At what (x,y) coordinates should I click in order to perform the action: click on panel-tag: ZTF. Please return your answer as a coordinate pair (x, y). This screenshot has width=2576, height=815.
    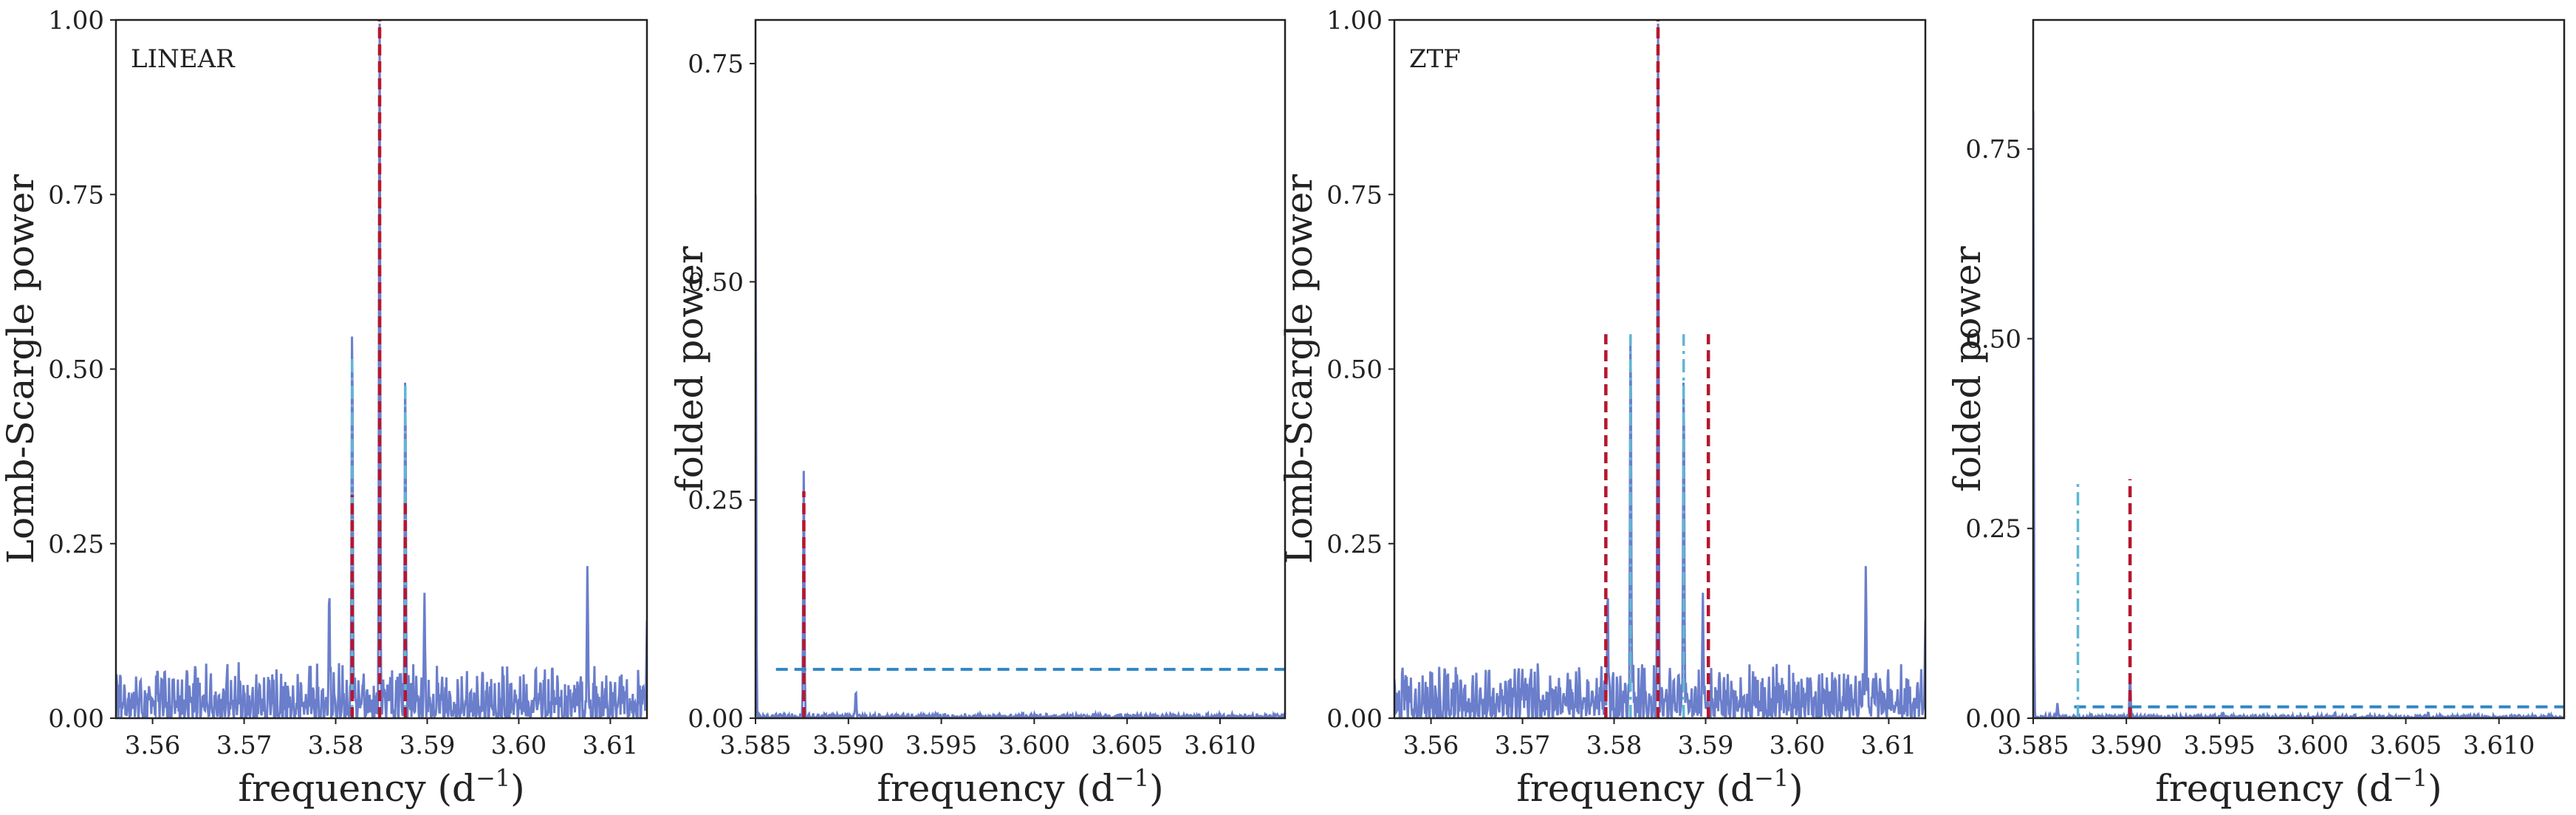
    Looking at the image, I should click on (1435, 59).